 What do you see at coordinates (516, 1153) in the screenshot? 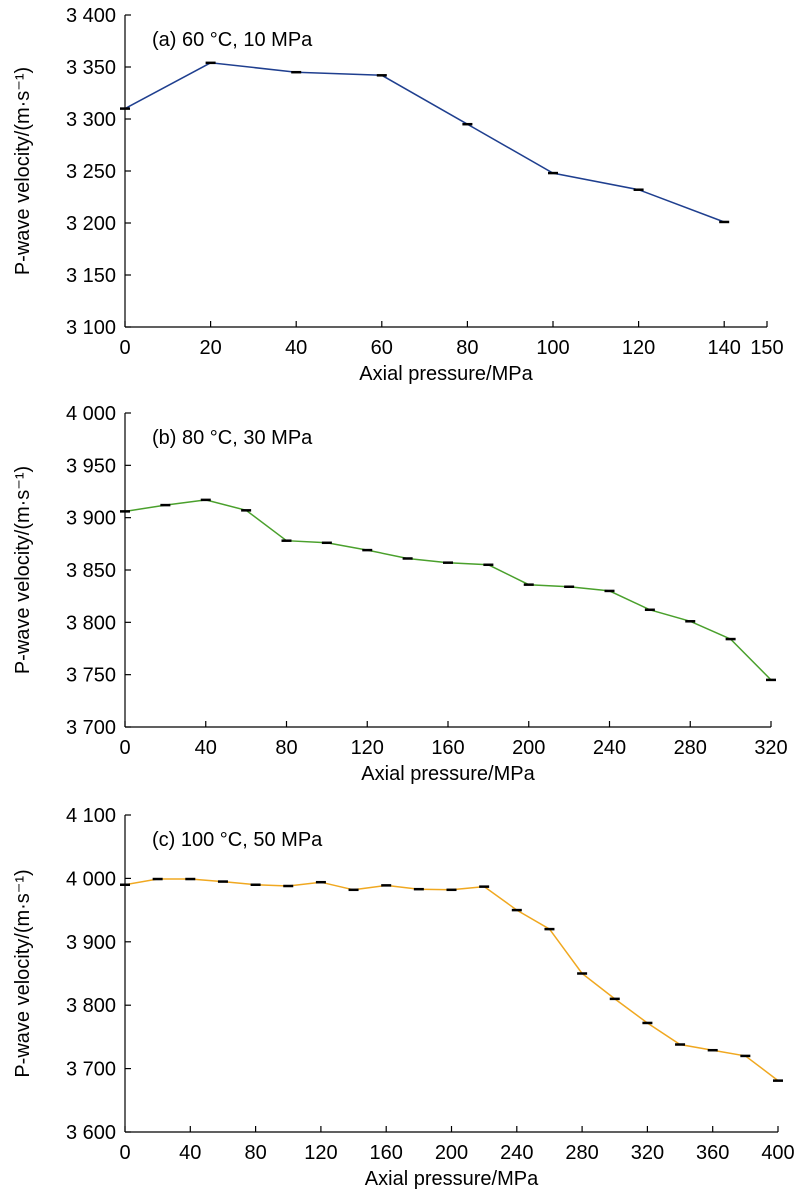
I see `x-tick-label-c: 240` at bounding box center [516, 1153].